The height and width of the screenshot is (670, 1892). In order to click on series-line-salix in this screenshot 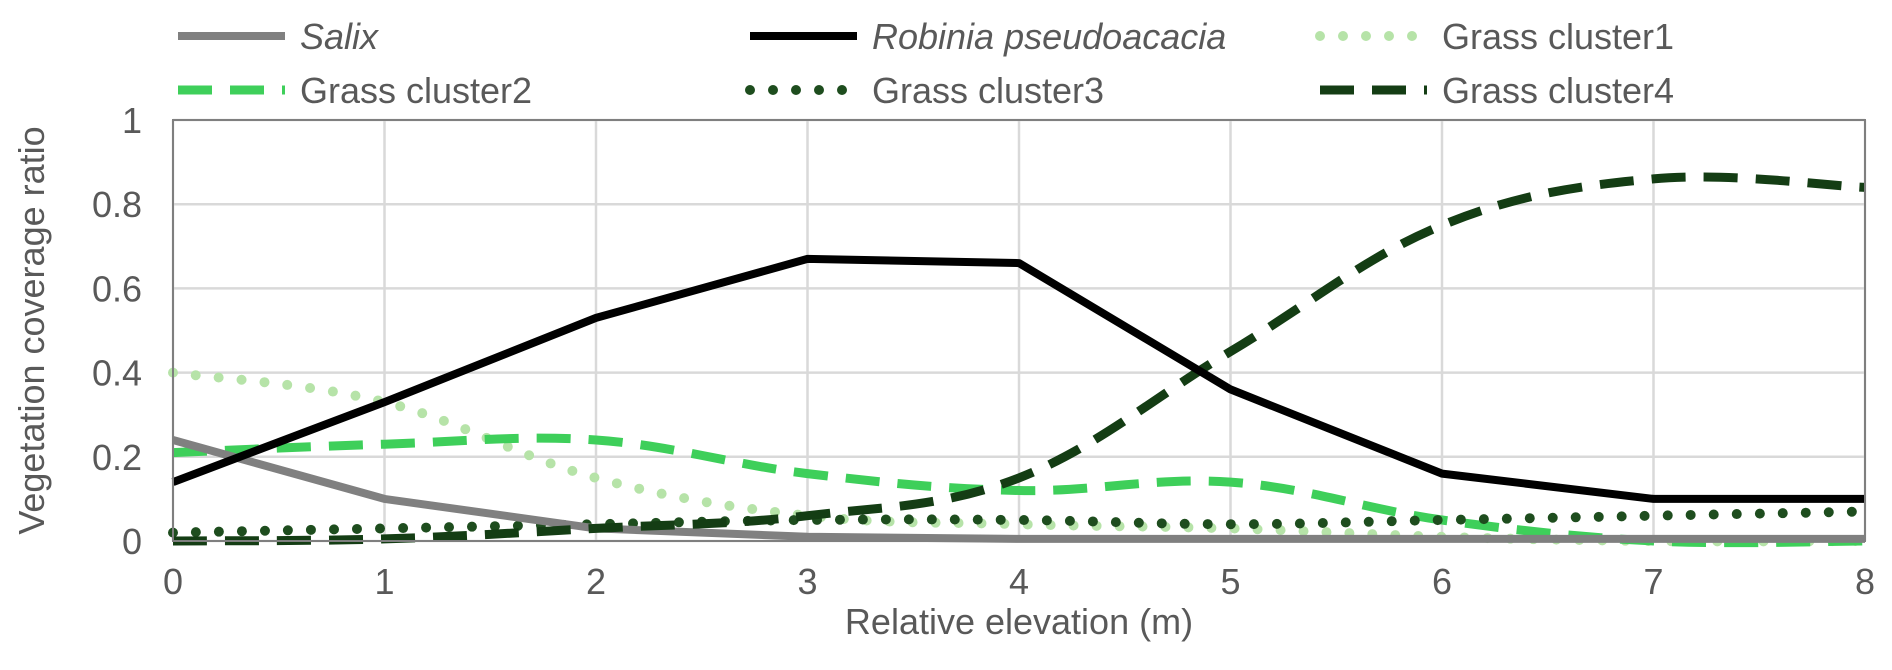, I will do `click(1018, 489)`.